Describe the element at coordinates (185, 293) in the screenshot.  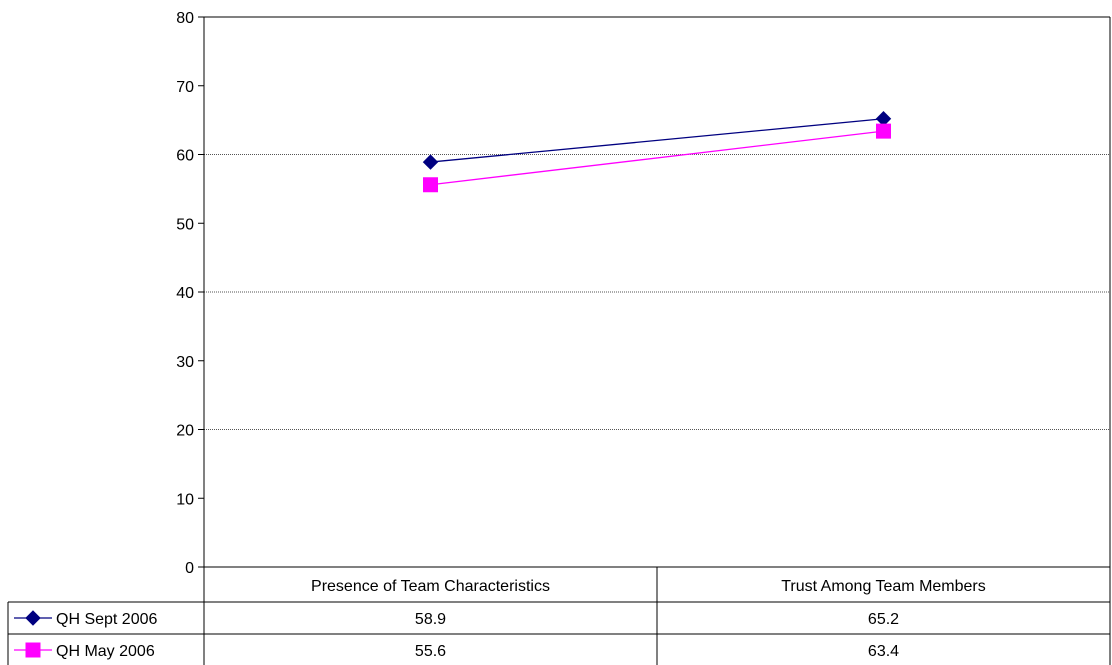
I see `y-tick-label: 40` at that location.